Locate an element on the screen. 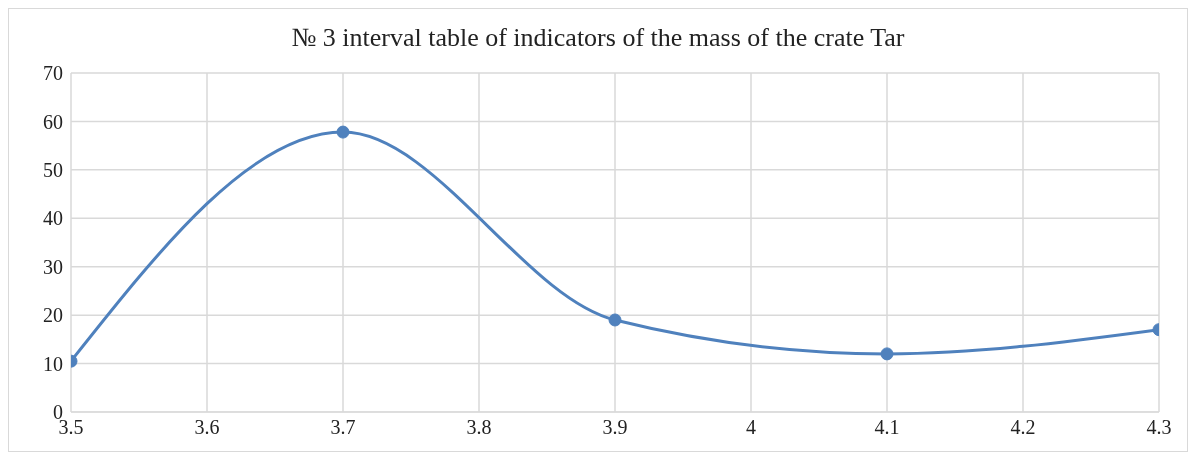 This screenshot has width=1196, height=460. chart-title: № 3 interval table of indicators of the mass of the crate Tar is located at coordinates (598, 38).